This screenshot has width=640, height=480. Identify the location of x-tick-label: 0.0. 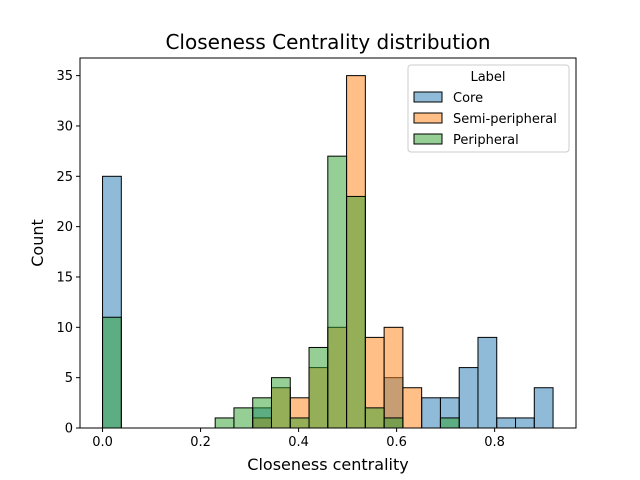
(102, 442).